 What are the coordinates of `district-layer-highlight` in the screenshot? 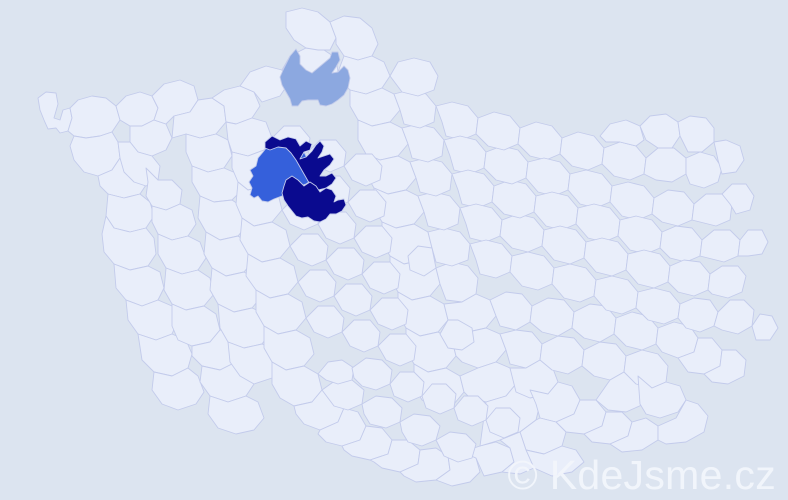 It's located at (299, 135).